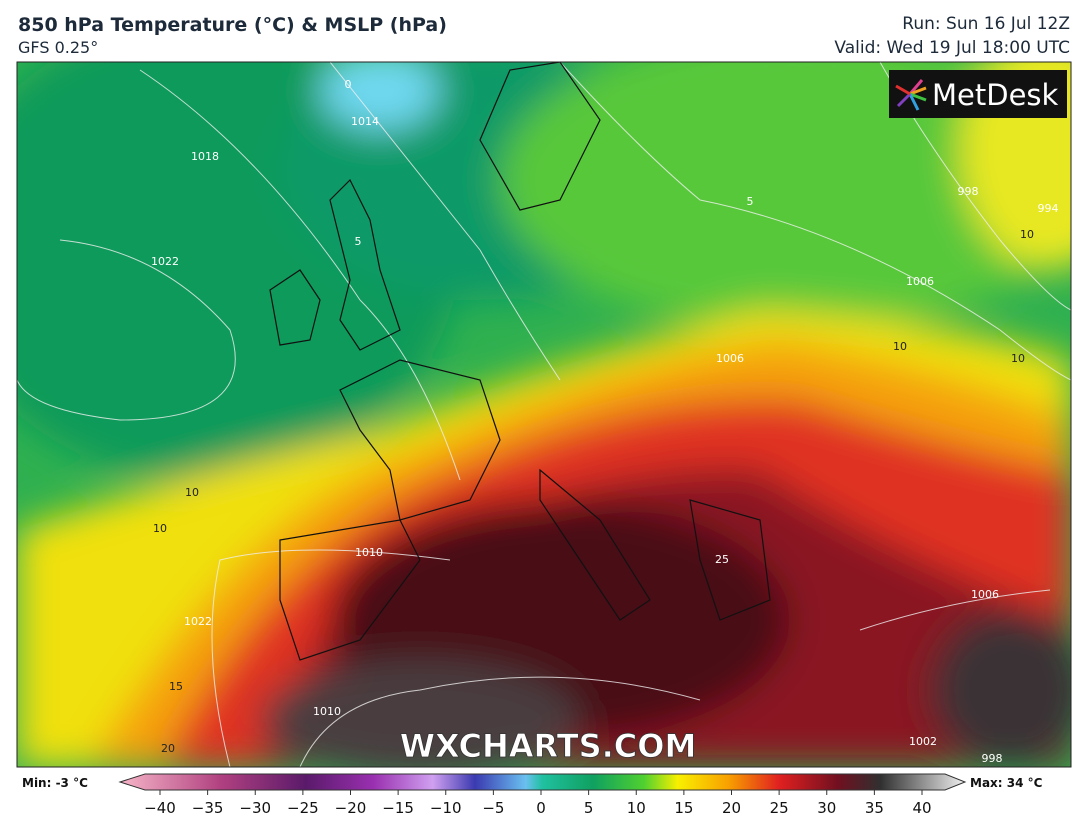 This screenshot has height=833, width=1088. What do you see at coordinates (541, 808) in the screenshot?
I see `colorbar-tick-label: 0` at bounding box center [541, 808].